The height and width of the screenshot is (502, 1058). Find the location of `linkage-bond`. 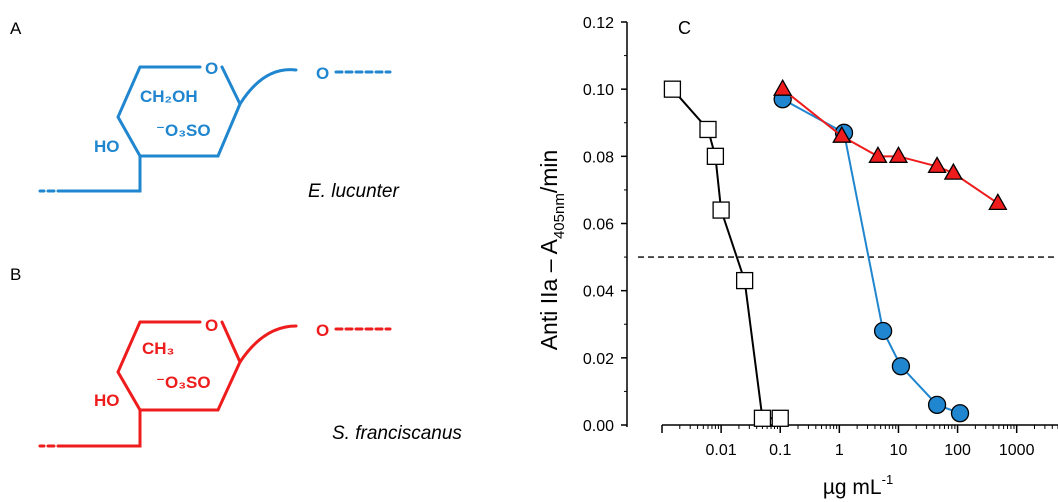

linkage-bond is located at coordinates (268, 87).